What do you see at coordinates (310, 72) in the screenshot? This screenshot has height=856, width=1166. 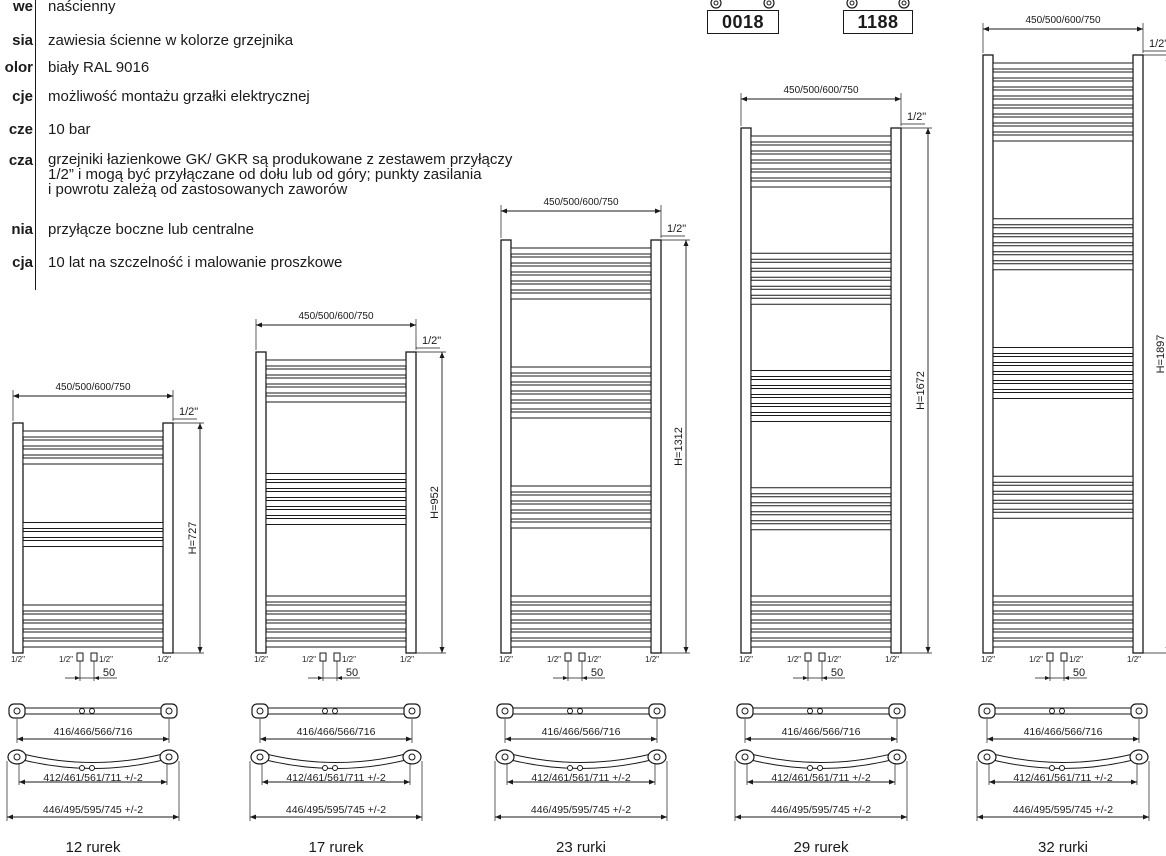 I see `spec-row-color: olor biały RAL 9016` at bounding box center [310, 72].